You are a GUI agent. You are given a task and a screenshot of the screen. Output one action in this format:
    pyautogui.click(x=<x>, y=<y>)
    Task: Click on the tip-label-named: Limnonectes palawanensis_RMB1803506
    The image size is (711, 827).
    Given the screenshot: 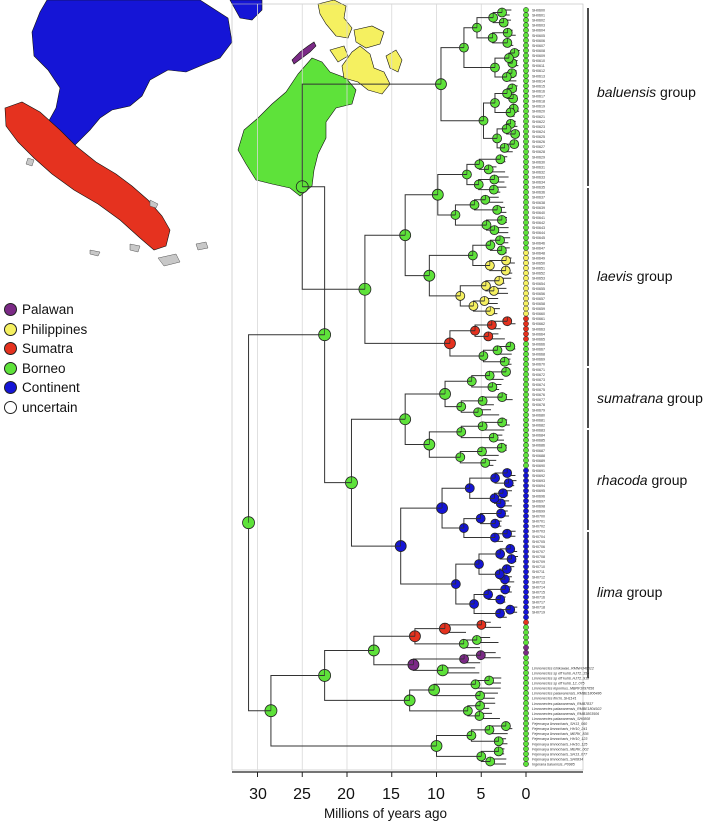 What is the action you would take?
    pyautogui.click(x=565, y=714)
    